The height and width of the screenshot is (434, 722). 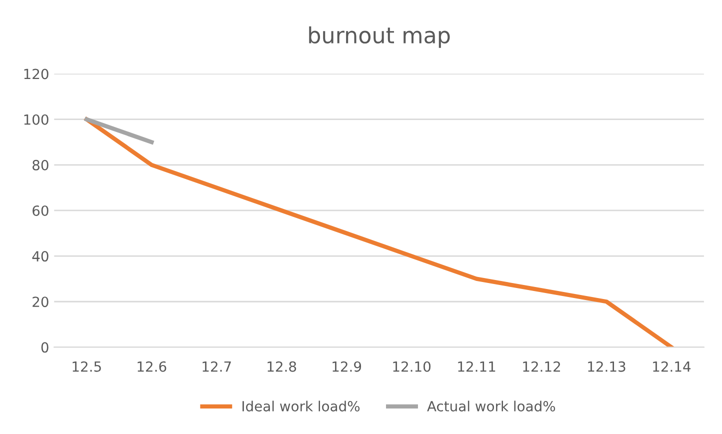 I want to click on y-tick-label: 40, so click(x=40, y=256).